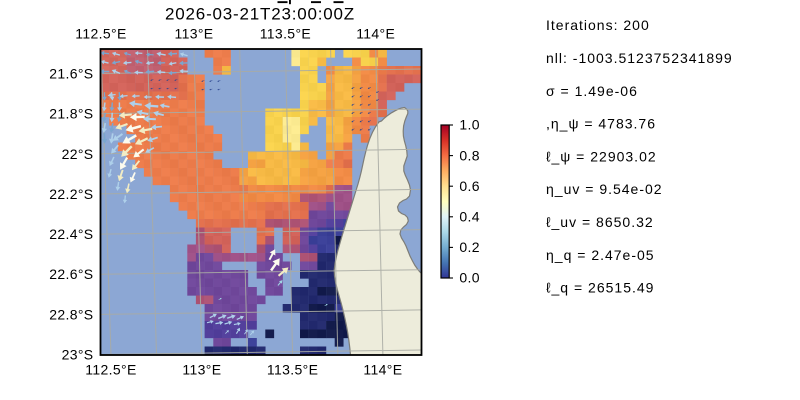 The width and height of the screenshot is (800, 400). Describe the element at coordinates (469, 155) in the screenshot. I see `svg-text: 0.8` at that location.